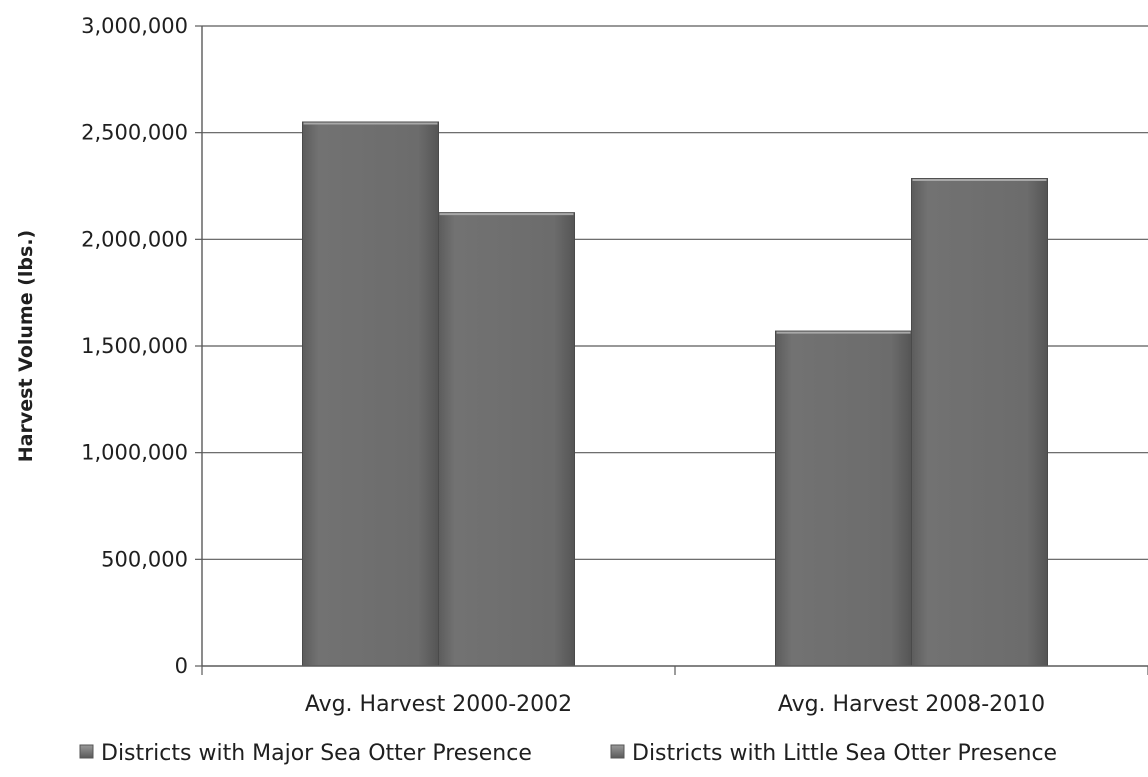  I want to click on y-axis-title: Harvest Volume (lbs.), so click(26, 346).